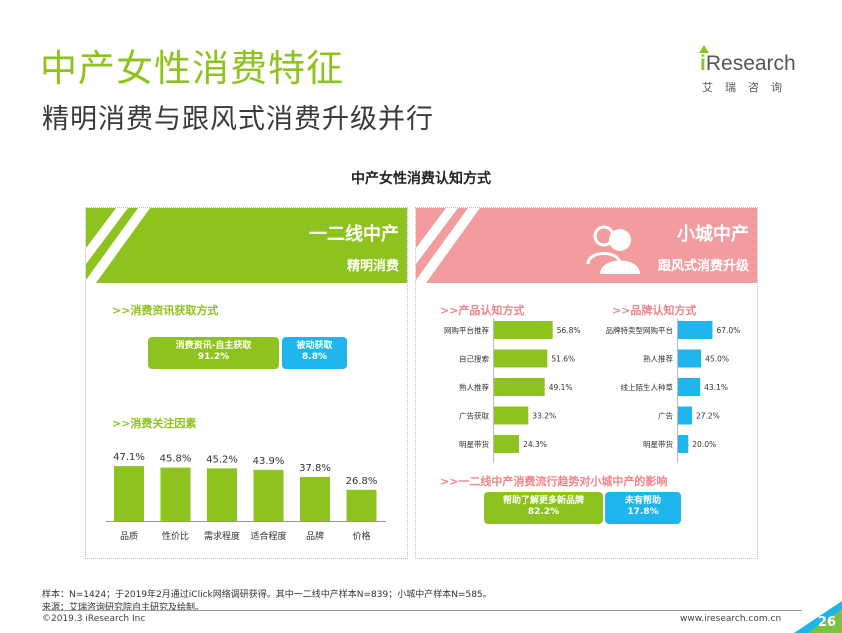  What do you see at coordinates (192, 68) in the screenshot?
I see `page-title: 中产女性消费特征` at bounding box center [192, 68].